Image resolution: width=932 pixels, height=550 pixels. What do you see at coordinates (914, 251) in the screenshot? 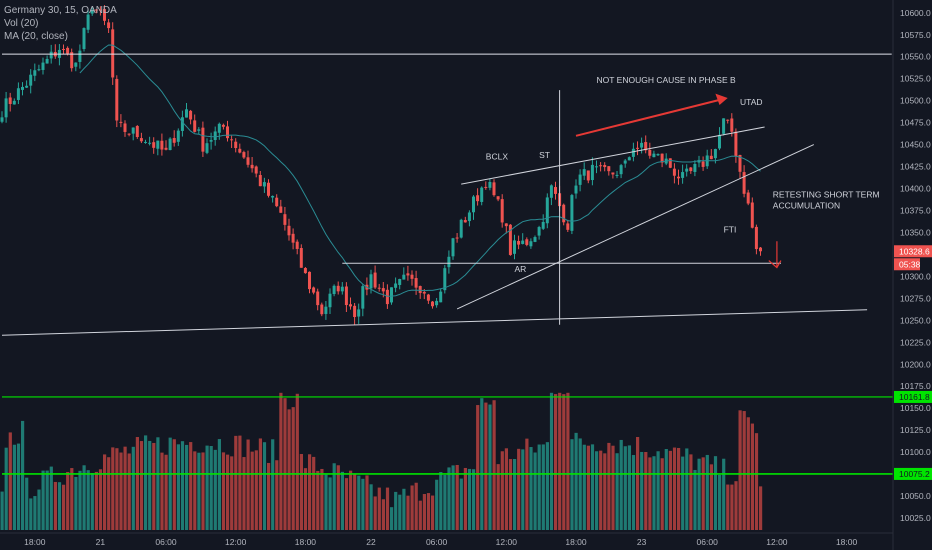
I see `last-price-tag: 10328.6` at bounding box center [914, 251].